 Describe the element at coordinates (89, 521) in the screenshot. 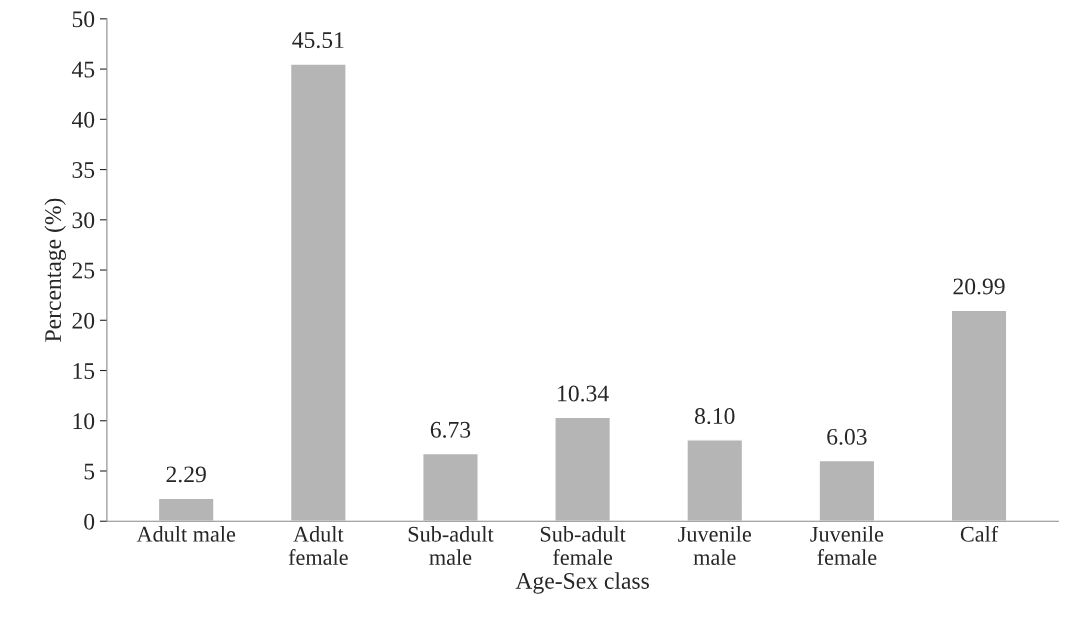

I see `y-tick-label: 0` at that location.